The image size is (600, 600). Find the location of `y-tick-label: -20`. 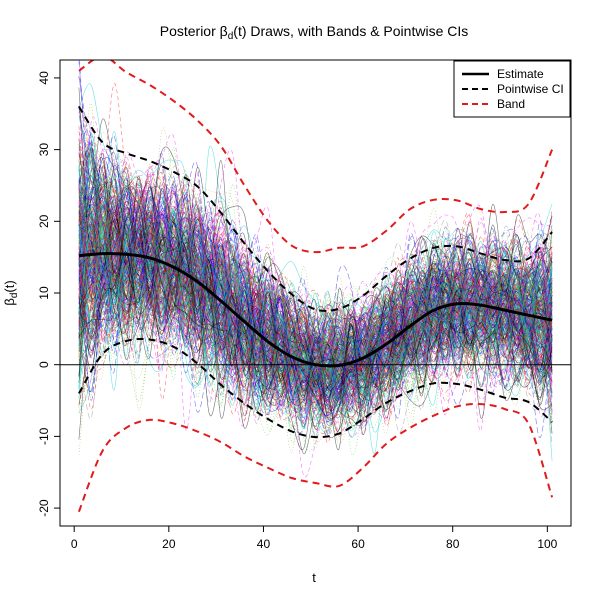

y-tick-label: -20 is located at coordinates (44, 508).